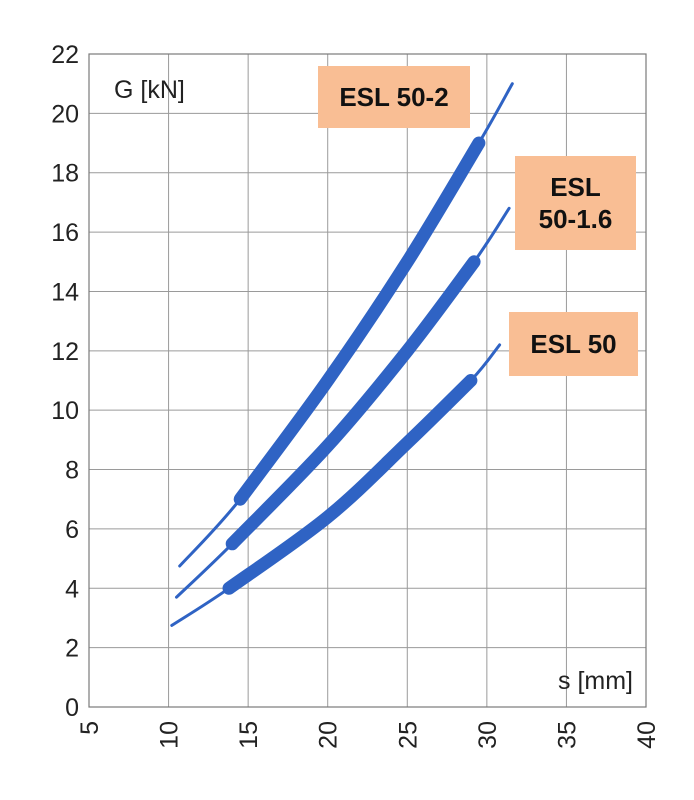 Image resolution: width=694 pixels, height=800 pixels. Describe the element at coordinates (576, 219) in the screenshot. I see `series-label-text: 50-1.6` at that location.